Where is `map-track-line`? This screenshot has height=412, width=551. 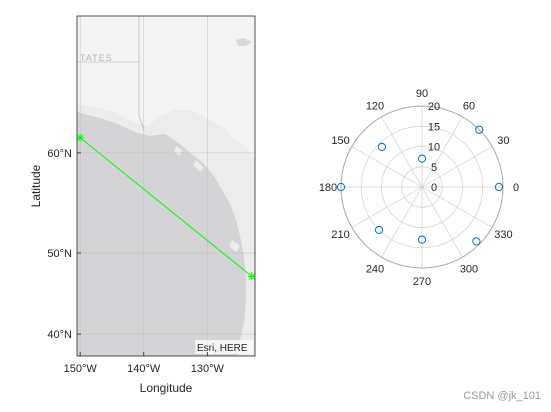
map-track-line is located at coordinates (166, 207).